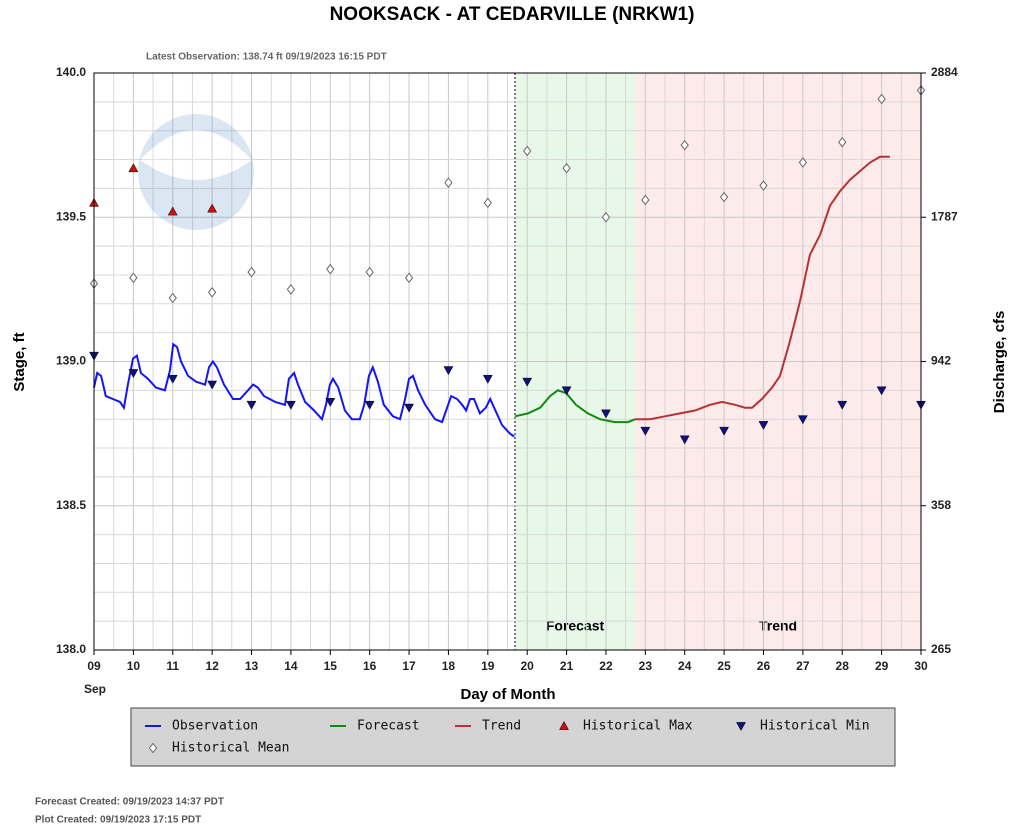  I want to click on chart-title: NOOKSACK - AT CEDARVILLE (NRKW1), so click(512, 14).